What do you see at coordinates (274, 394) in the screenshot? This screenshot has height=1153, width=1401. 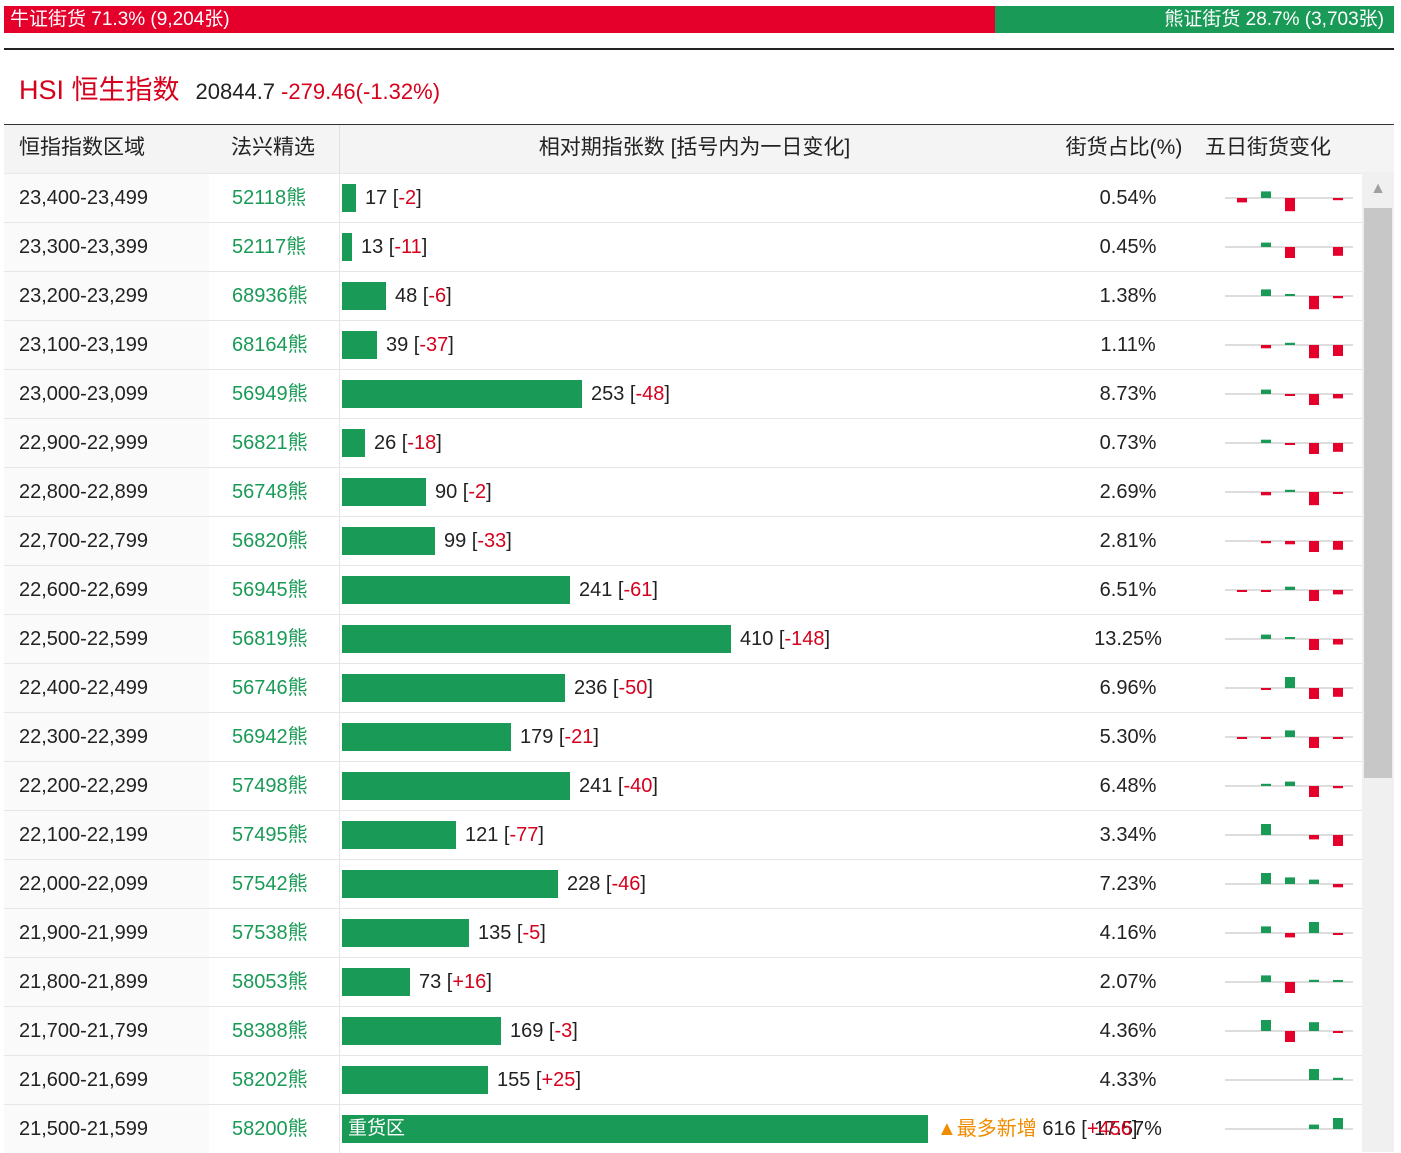 I see `warrant-code-link: 56949熊` at bounding box center [274, 394].